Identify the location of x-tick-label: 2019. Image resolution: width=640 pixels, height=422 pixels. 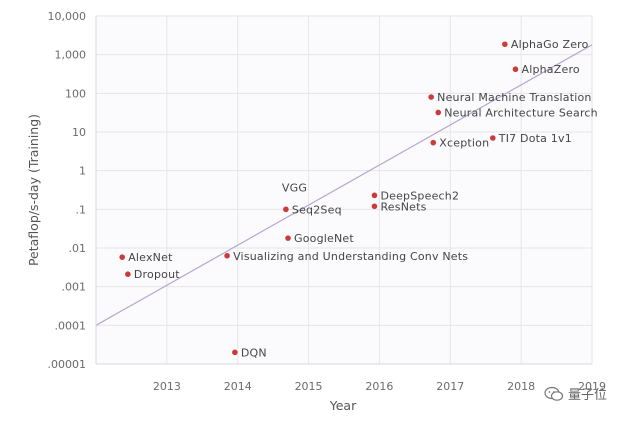
(592, 386).